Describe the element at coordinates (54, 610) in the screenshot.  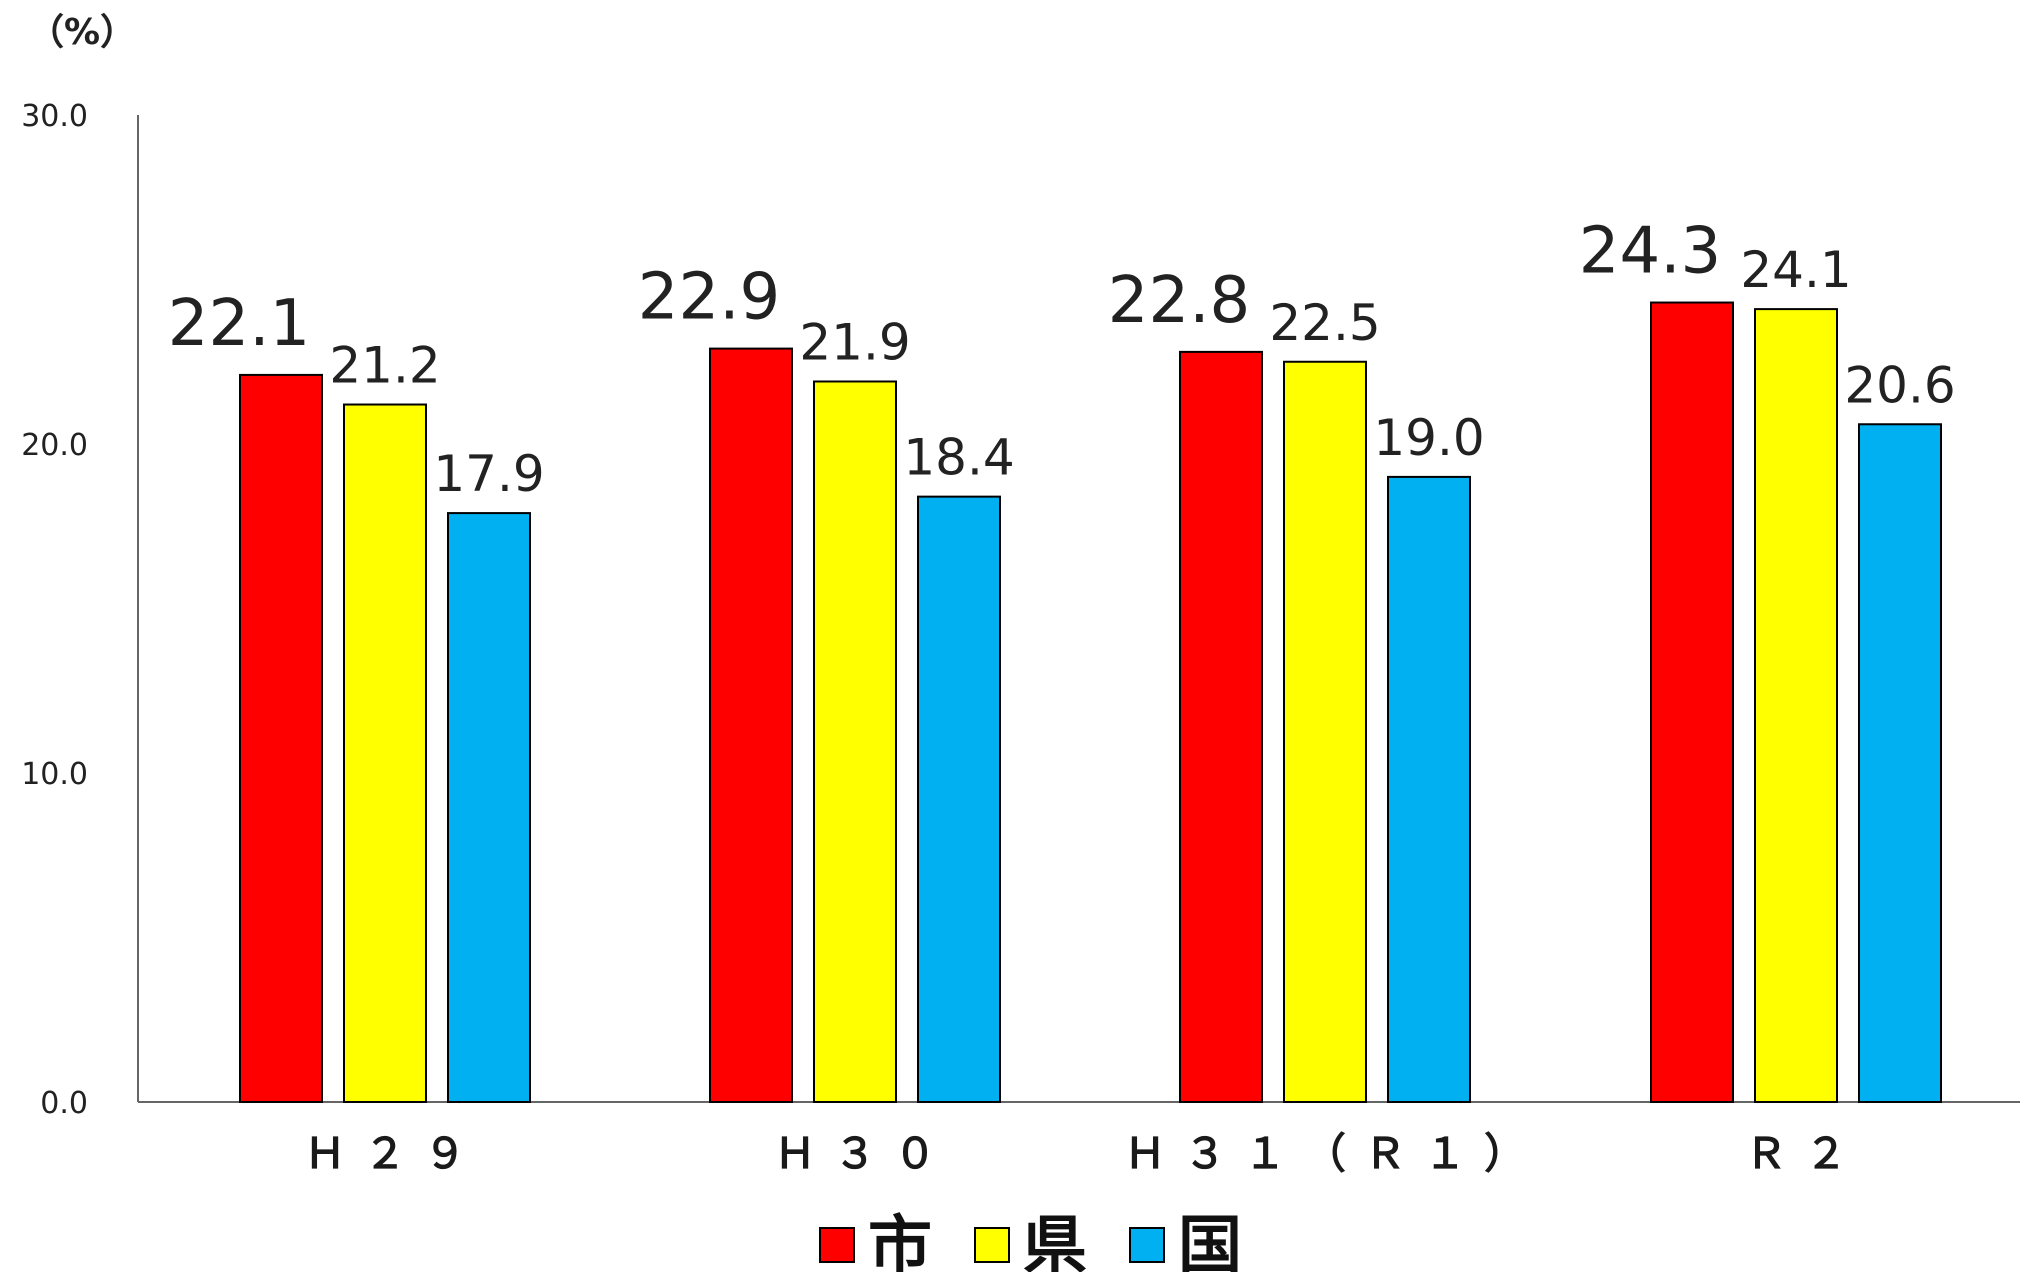
I see `y-axis-ticks: 0.0 10.0 20.0 30.0` at that location.